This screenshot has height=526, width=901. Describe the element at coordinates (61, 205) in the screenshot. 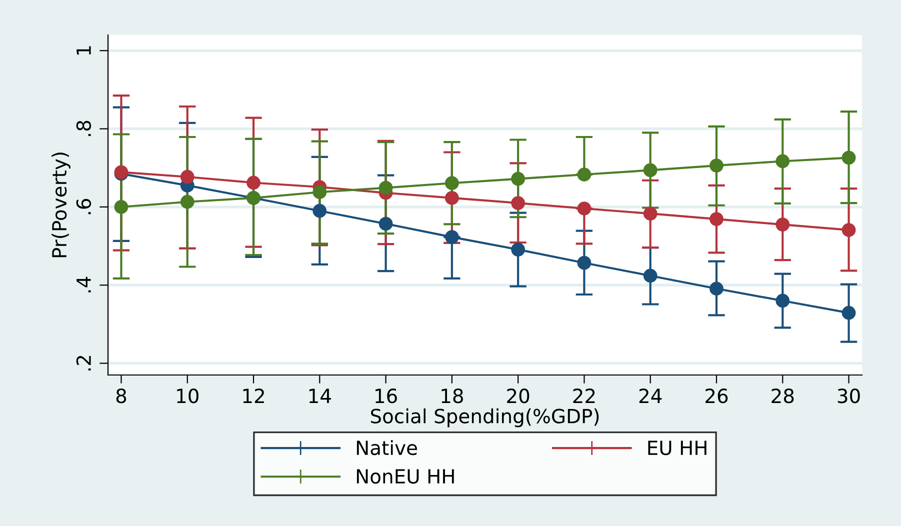

I see `y-axis-title: Pr(Poverty)` at that location.